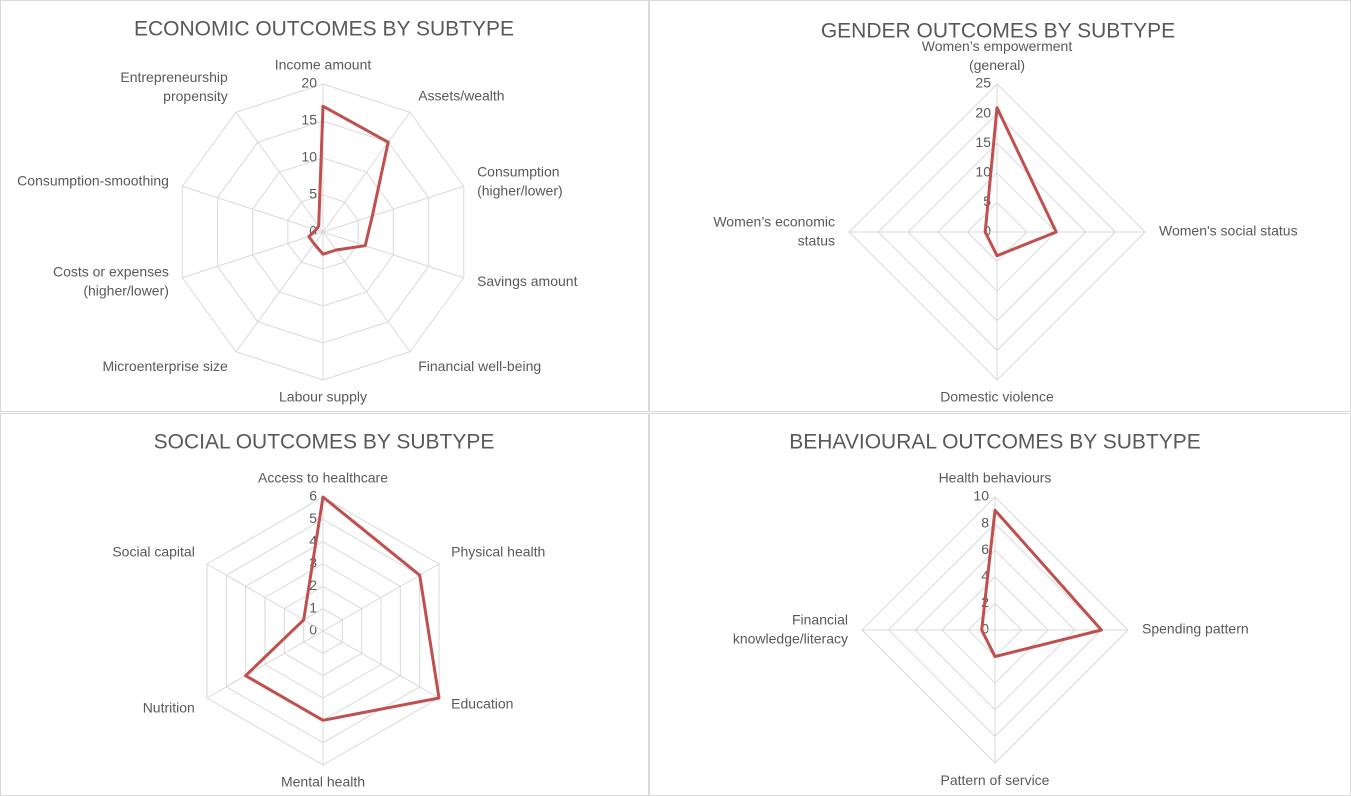 The width and height of the screenshot is (1351, 796). I want to click on category-label: Savings amount, so click(527, 281).